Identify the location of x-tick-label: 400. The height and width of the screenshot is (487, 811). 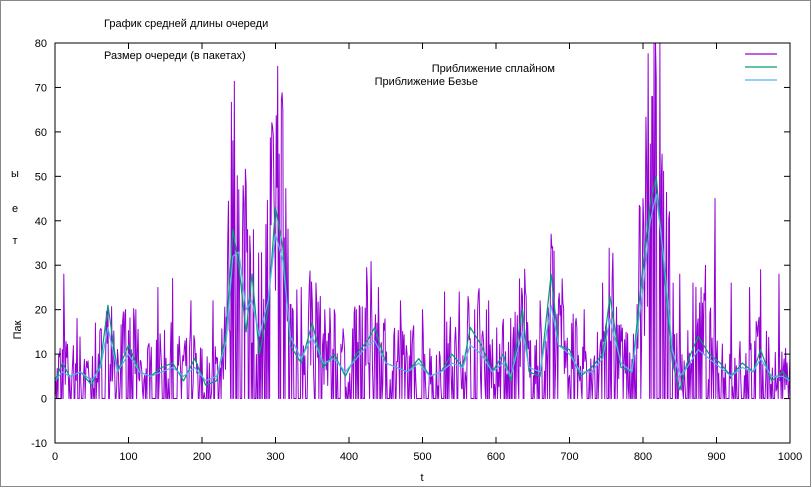
(349, 457).